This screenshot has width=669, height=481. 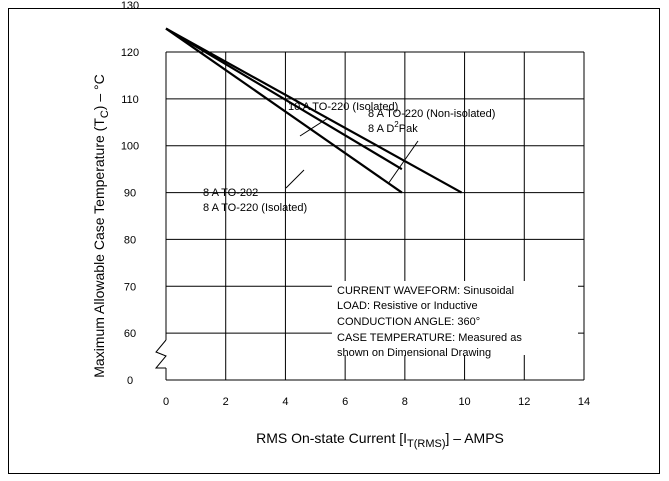 I want to click on y-tick-label: 70, so click(x=130, y=287).